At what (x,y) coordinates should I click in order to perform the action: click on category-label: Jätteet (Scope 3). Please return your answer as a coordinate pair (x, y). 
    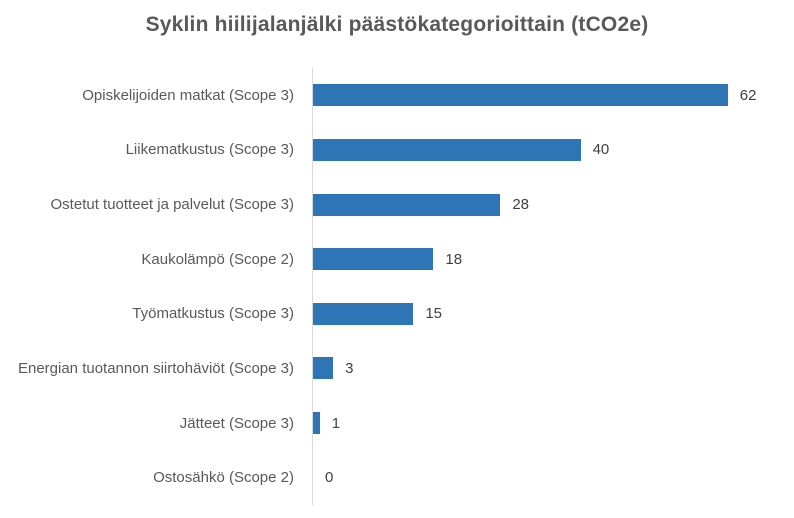
    Looking at the image, I should click on (236, 423).